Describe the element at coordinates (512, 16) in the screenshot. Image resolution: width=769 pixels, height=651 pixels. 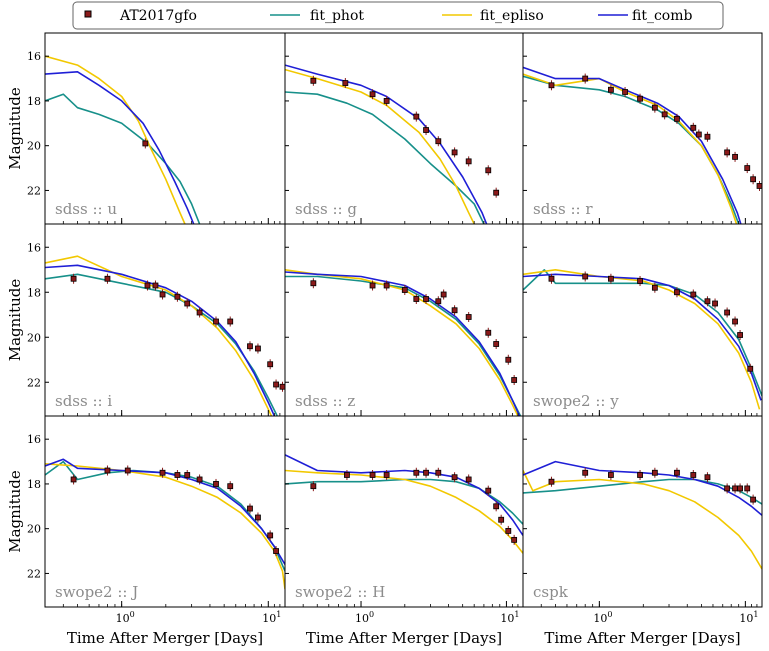
I see `legend-label: fit_epliso` at that location.